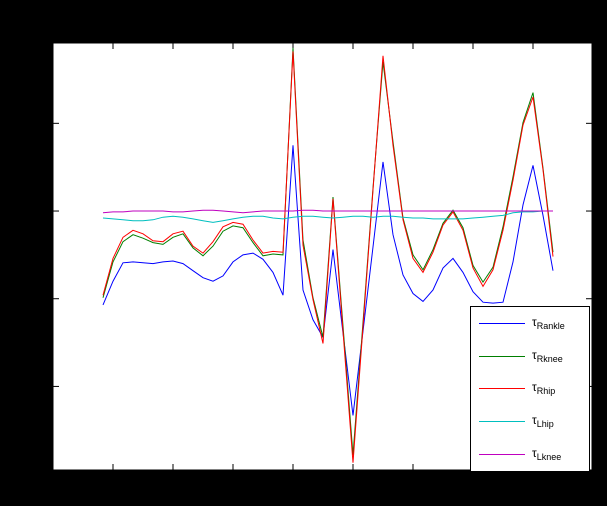  I want to click on legend-label-subscript: Lknee, so click(549, 457).